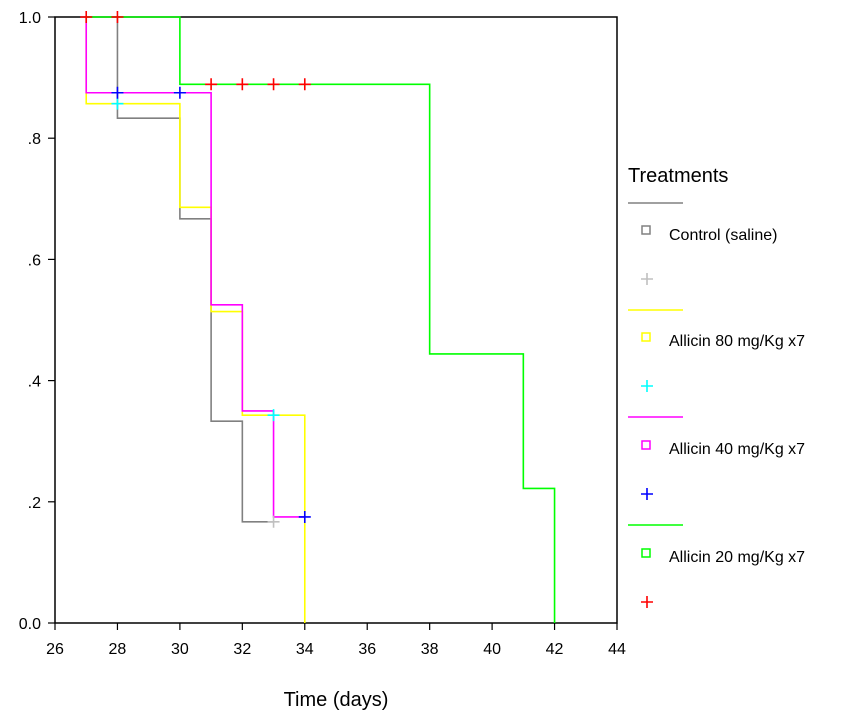 Image resolution: width=853 pixels, height=727 pixels. I want to click on y-tick-label: .6, so click(34, 260).